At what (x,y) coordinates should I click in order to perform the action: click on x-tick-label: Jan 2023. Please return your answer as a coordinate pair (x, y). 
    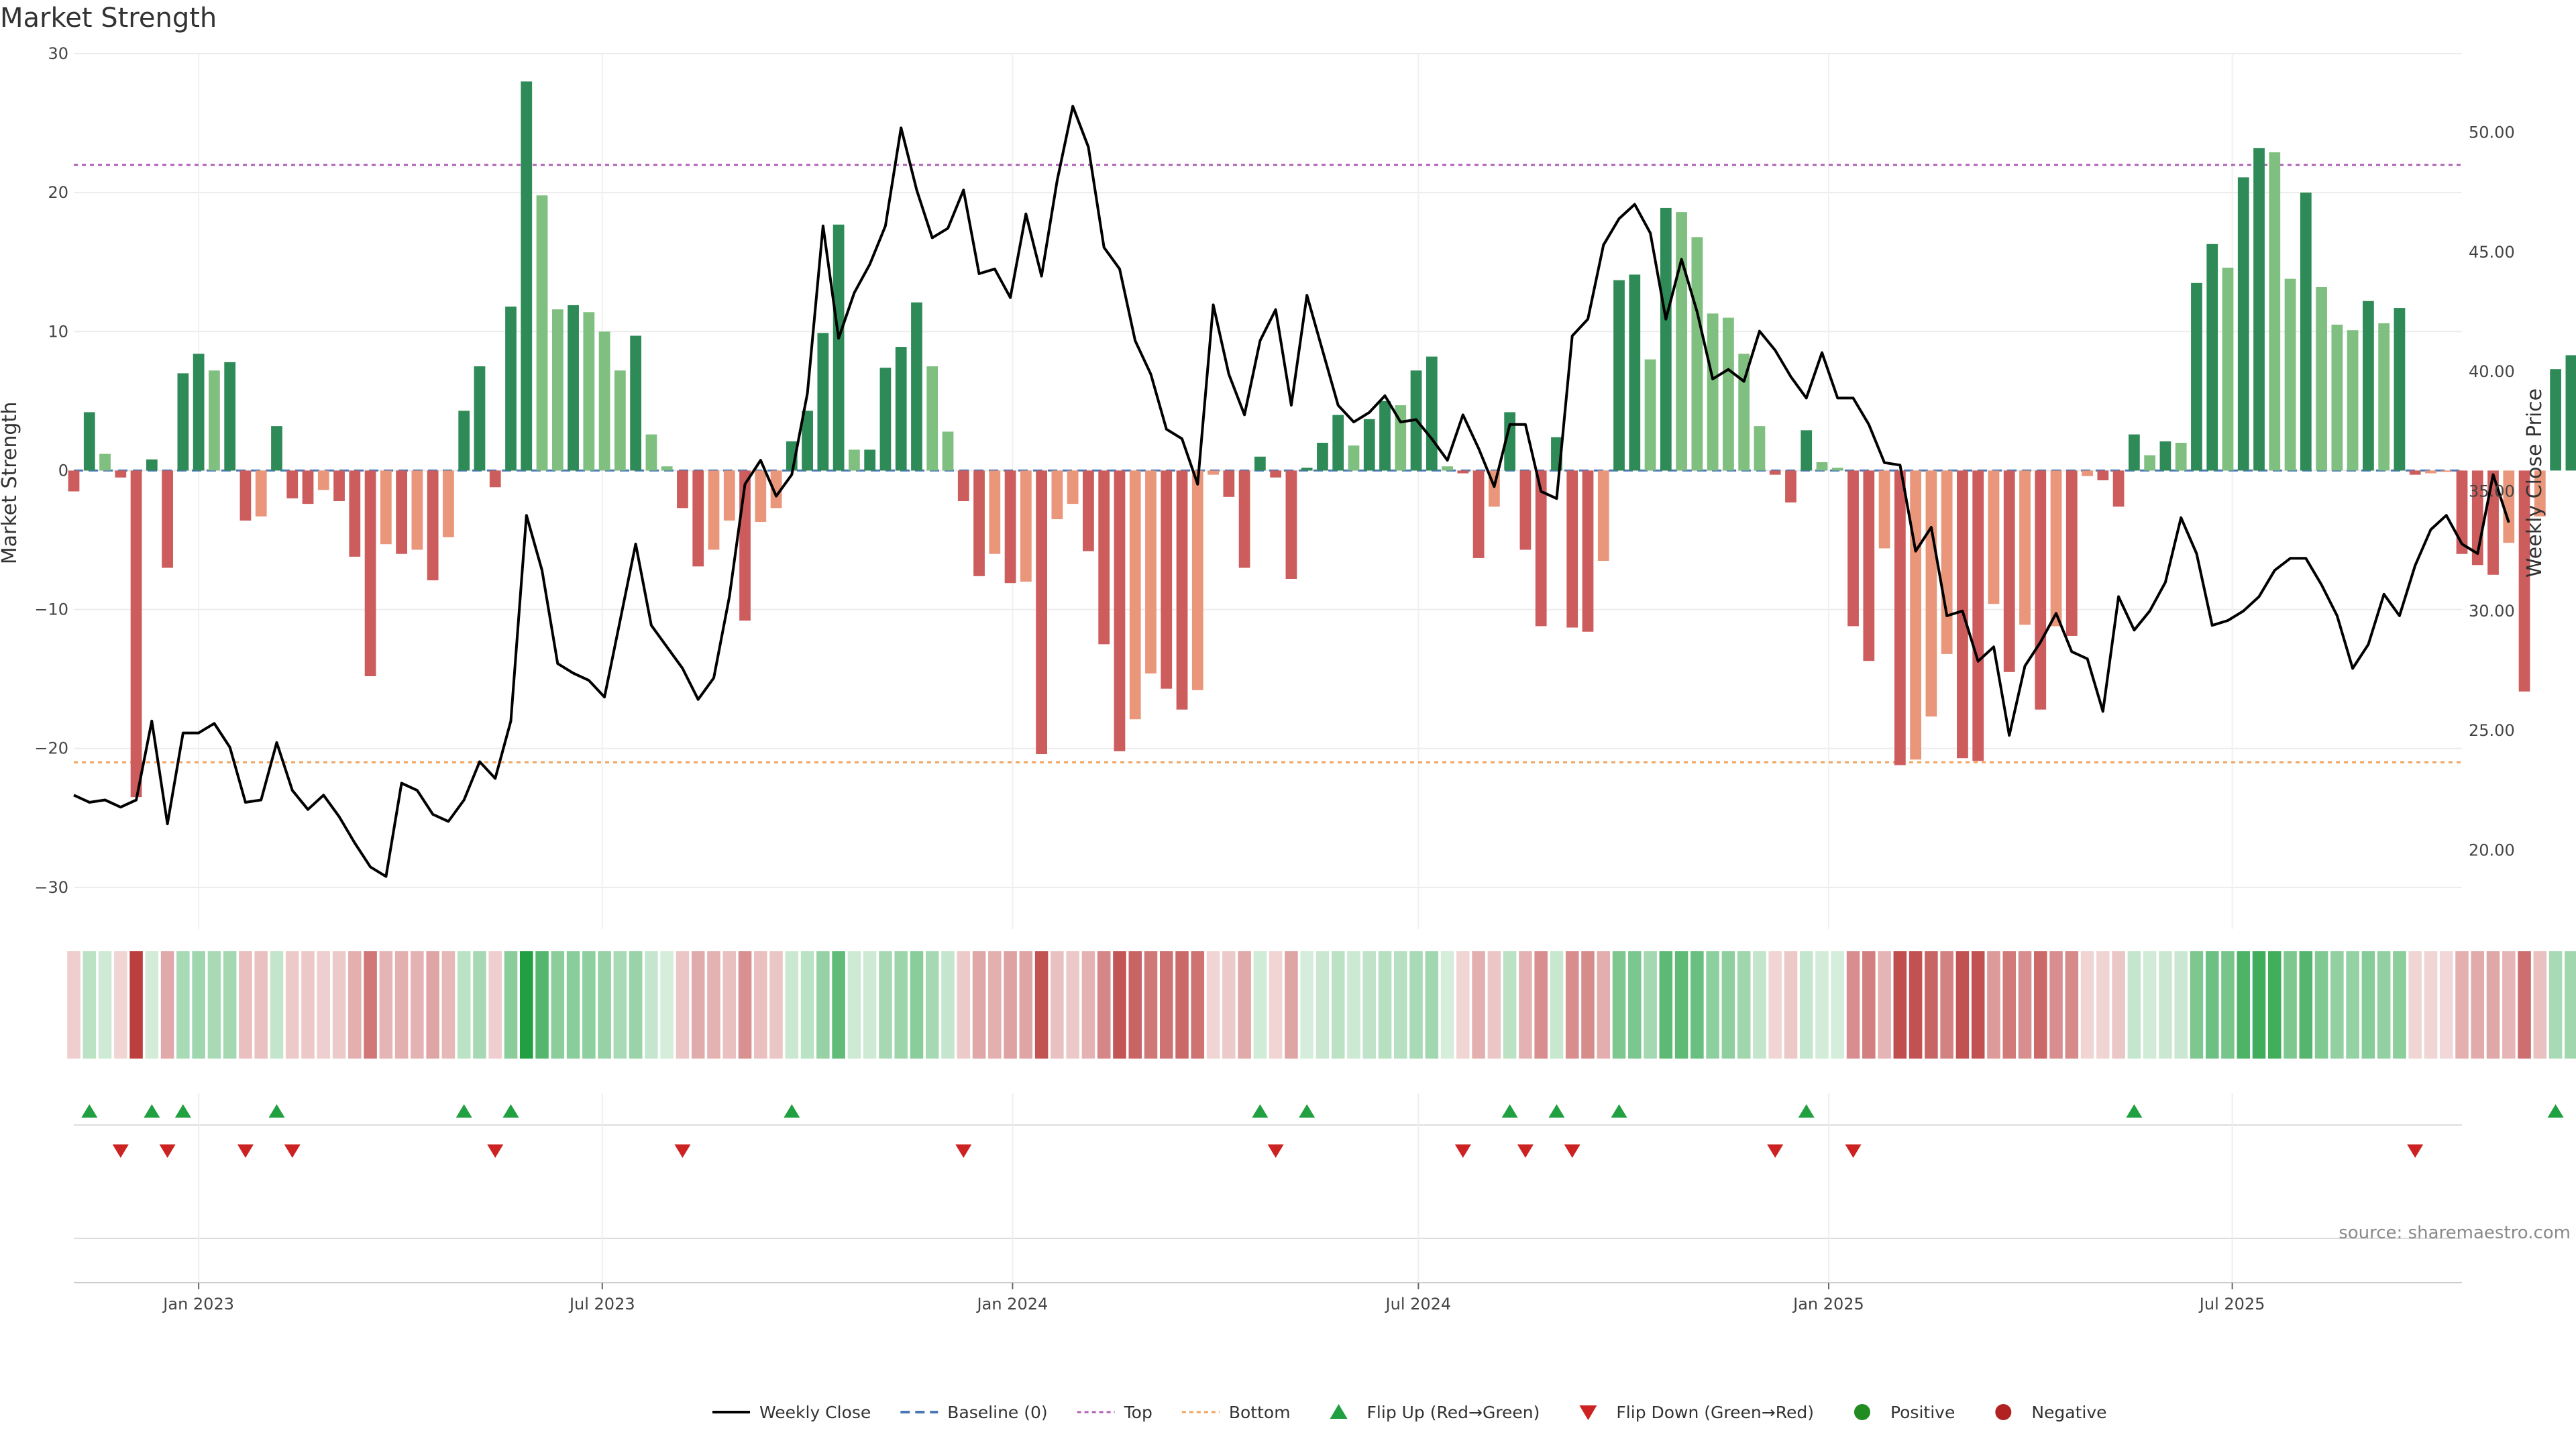
    Looking at the image, I should click on (198, 1304).